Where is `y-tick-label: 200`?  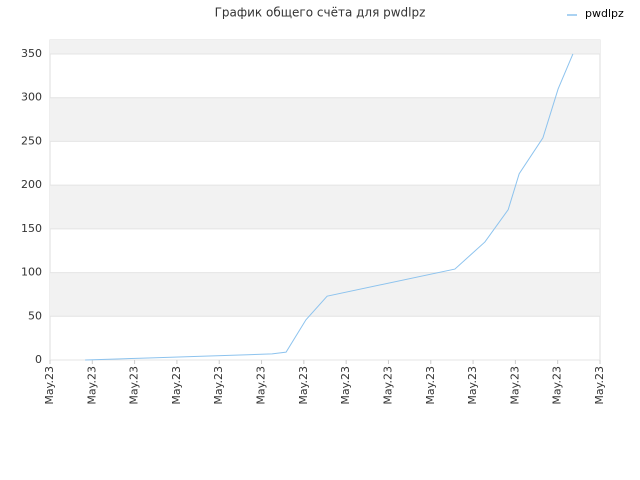 y-tick-label: 200 is located at coordinates (31, 184).